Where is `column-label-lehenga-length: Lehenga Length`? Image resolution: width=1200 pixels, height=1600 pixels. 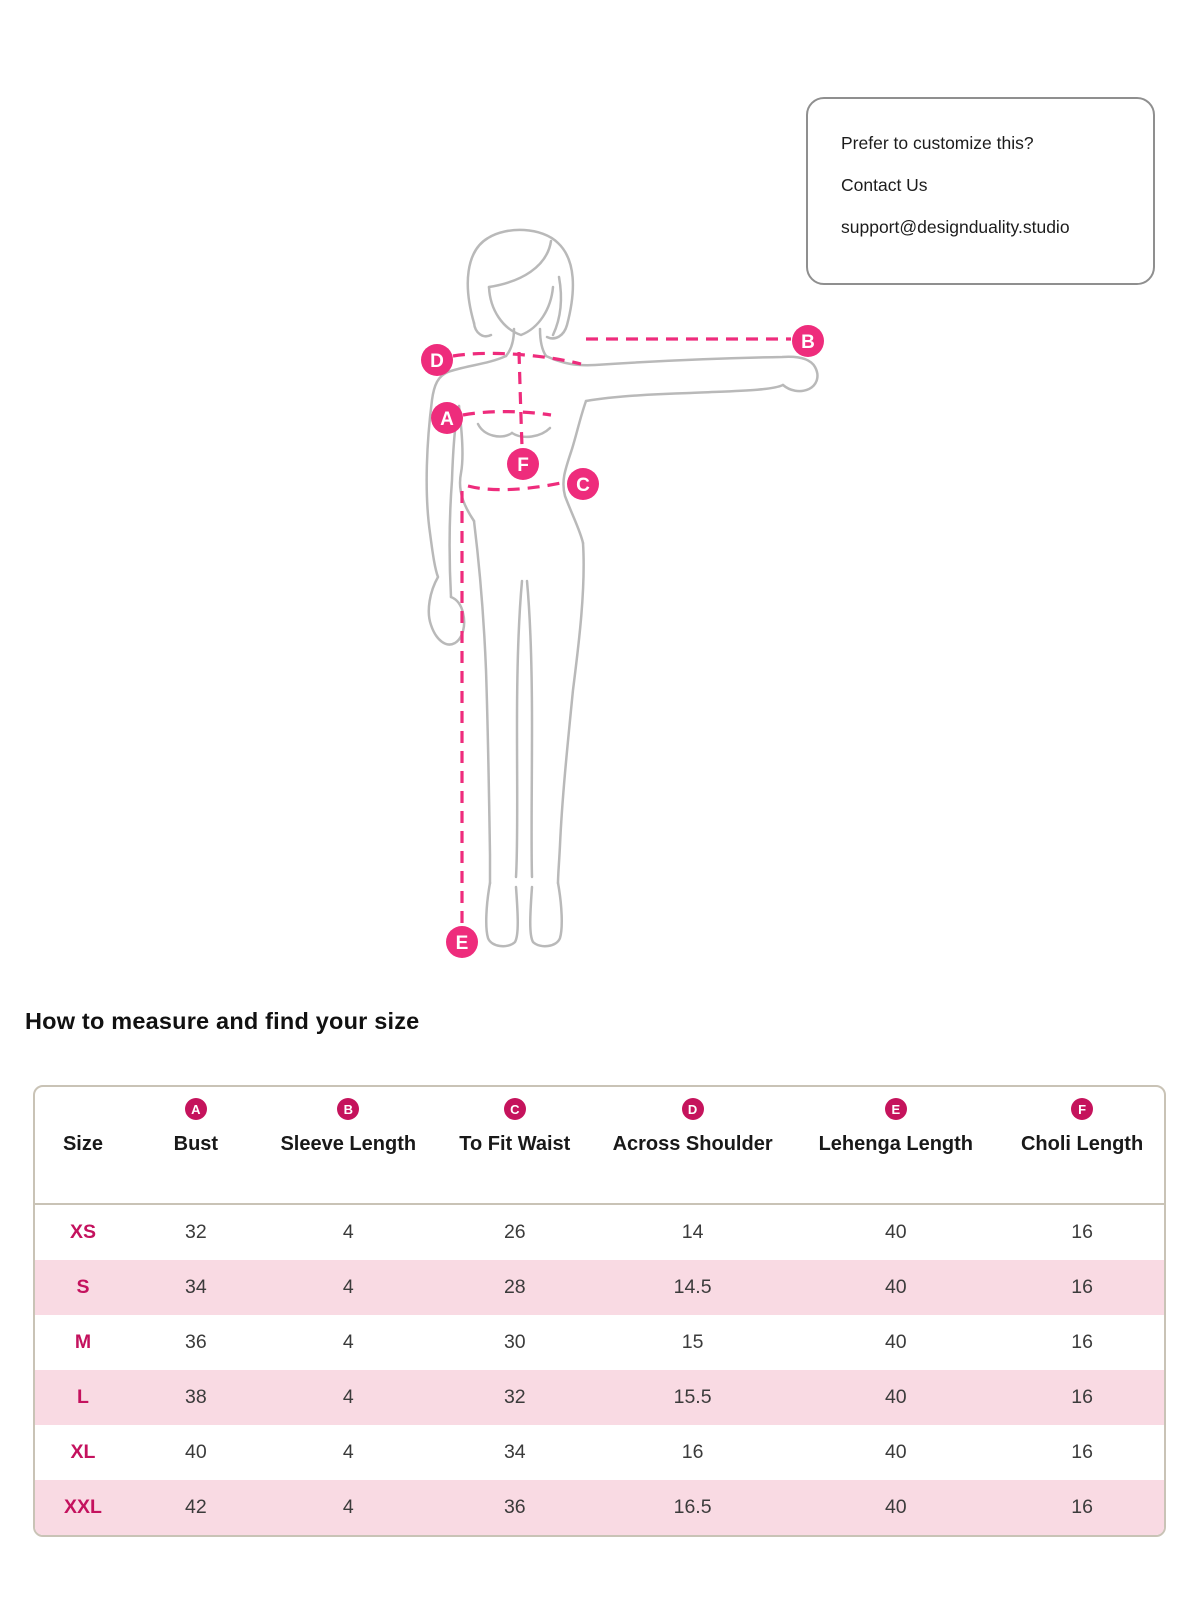
column-label-lehenga-length: Lehenga Length is located at coordinates (896, 1144).